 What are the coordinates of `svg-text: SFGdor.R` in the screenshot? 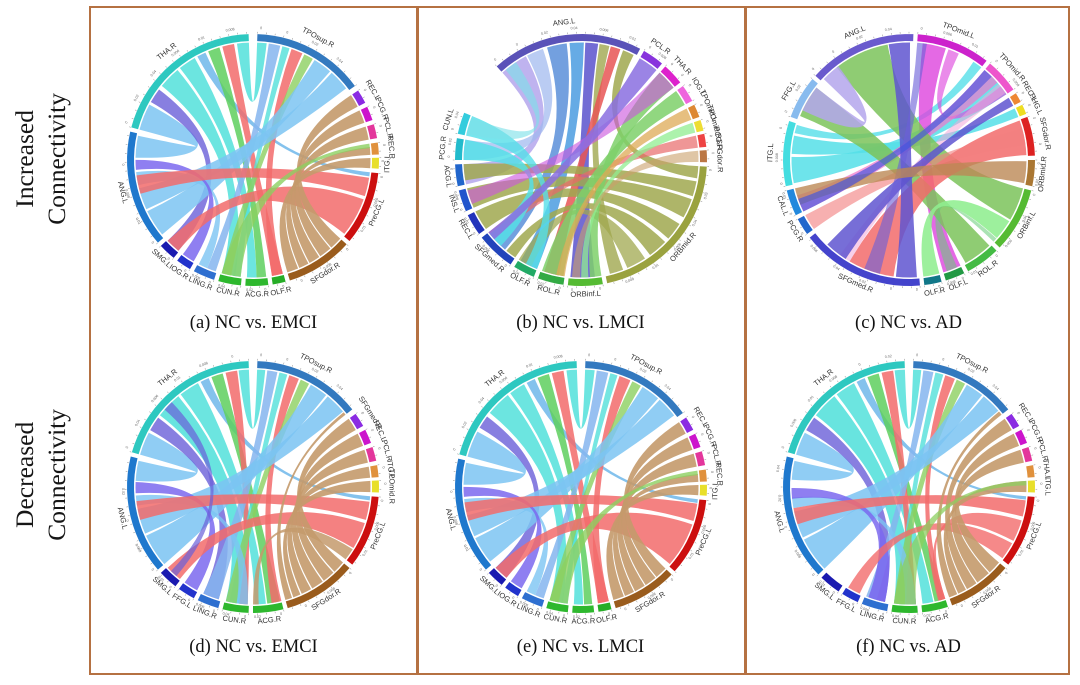 It's located at (1045, 133).